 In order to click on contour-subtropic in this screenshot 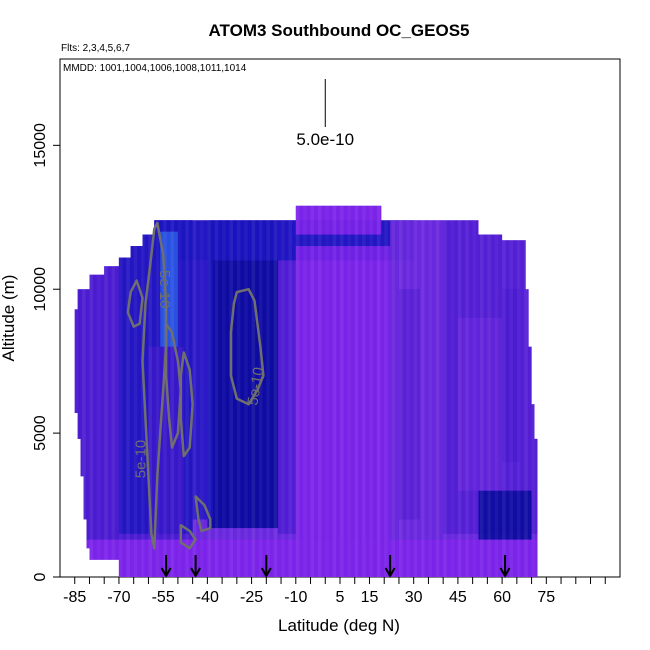, I will do `click(247, 346)`.